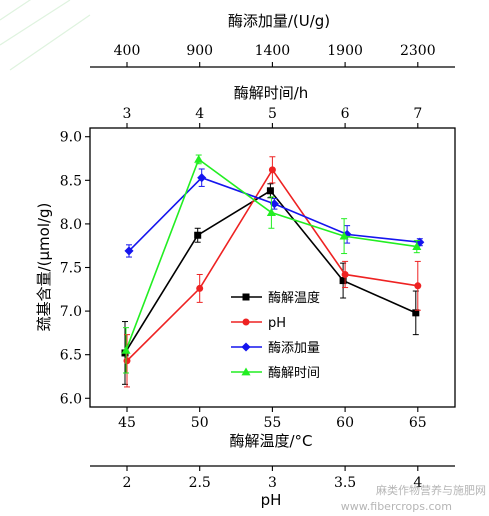 Image resolution: width=489 pixels, height=516 pixels. I want to click on time-tick-label: 3, so click(127, 114).